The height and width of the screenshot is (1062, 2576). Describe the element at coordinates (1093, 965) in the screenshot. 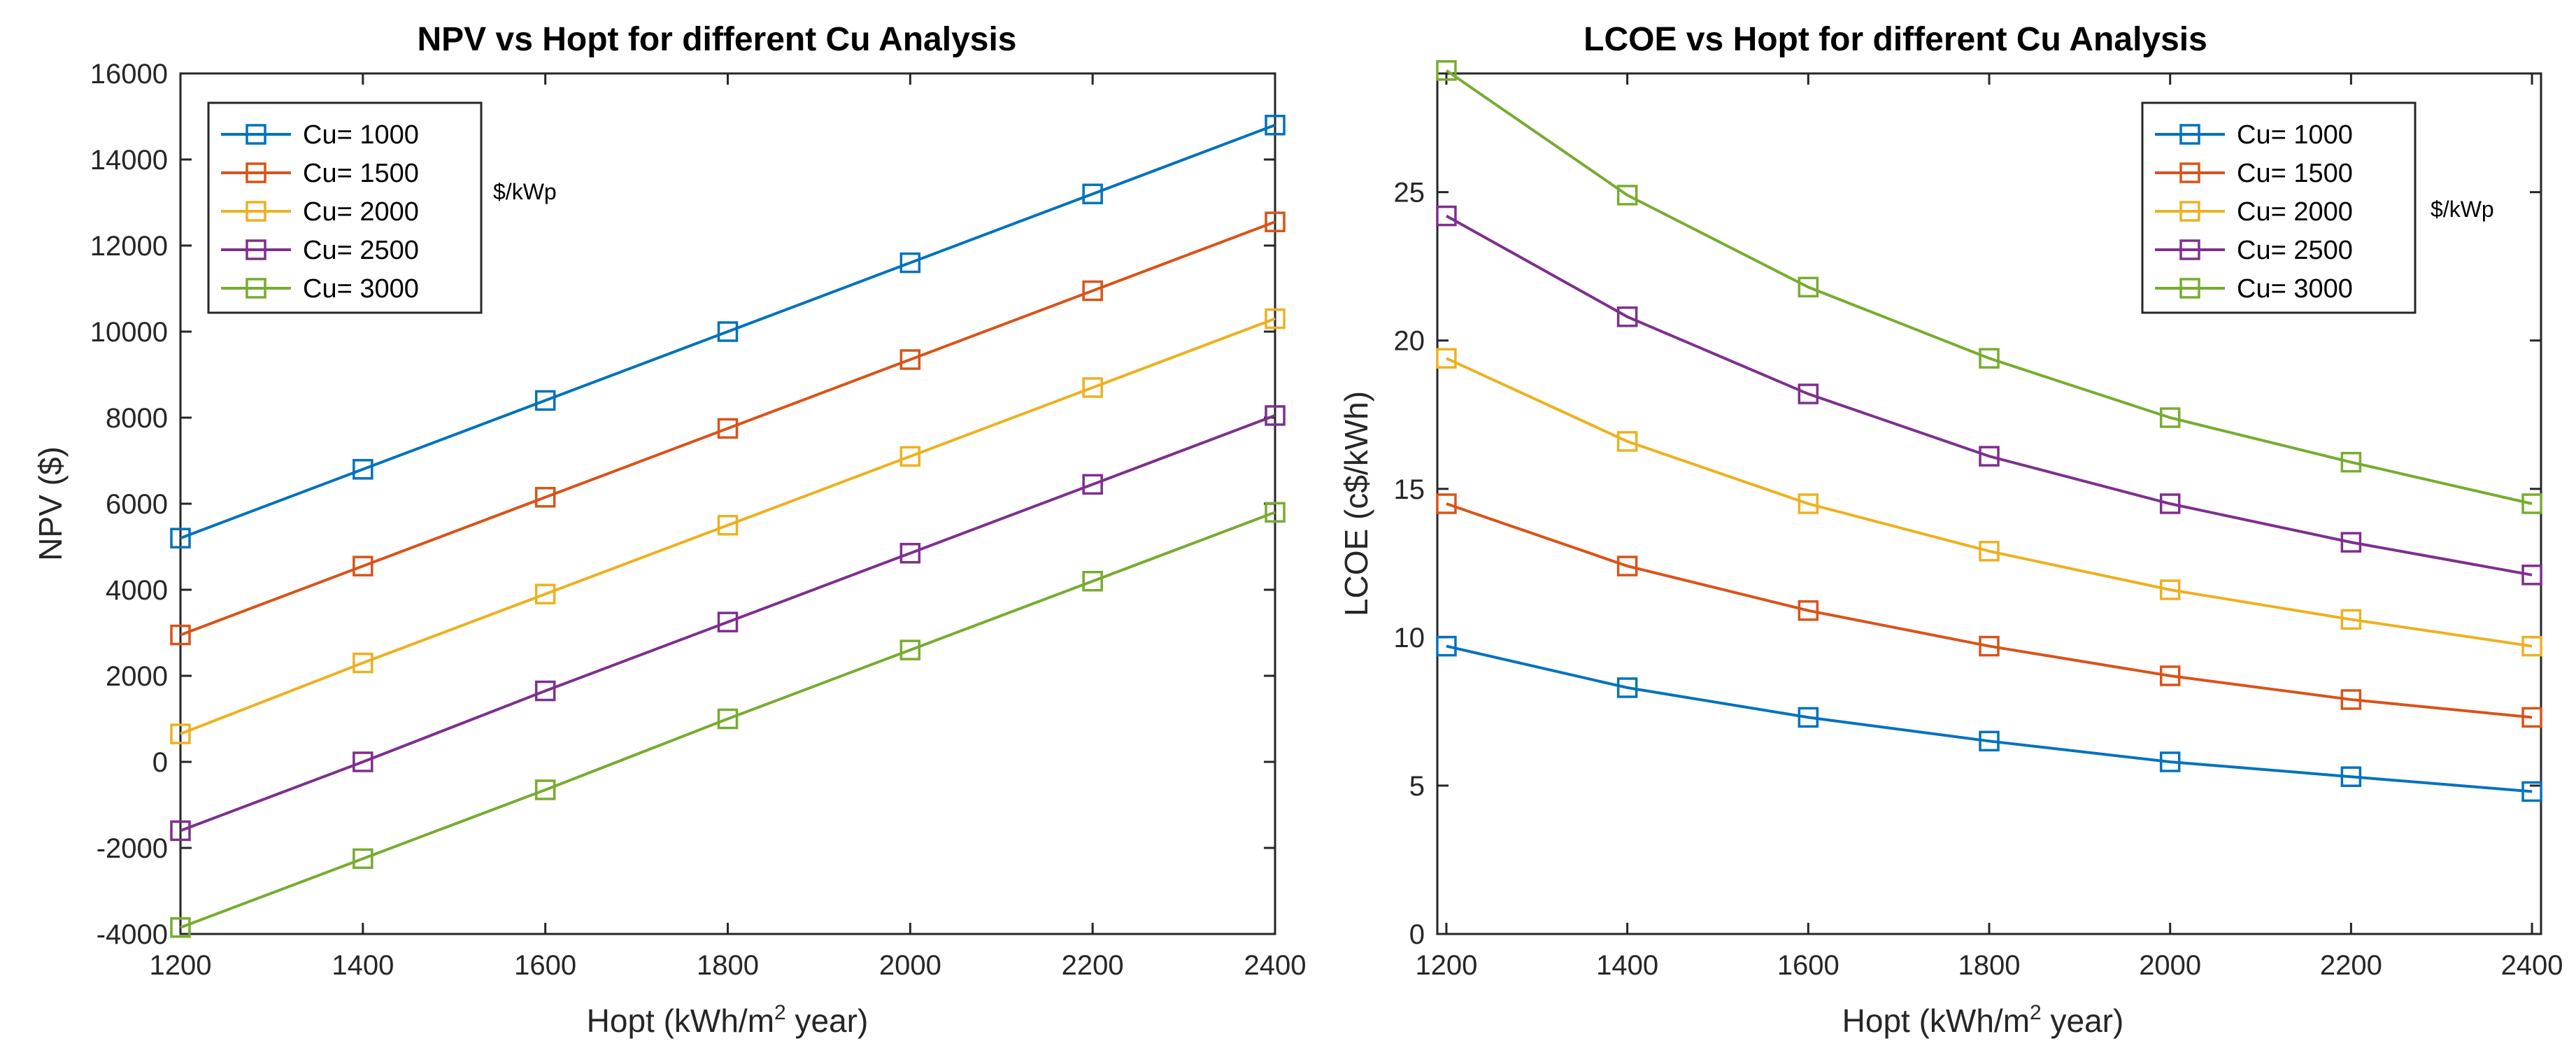

I see `npv-x-tick-label: 2200` at that location.